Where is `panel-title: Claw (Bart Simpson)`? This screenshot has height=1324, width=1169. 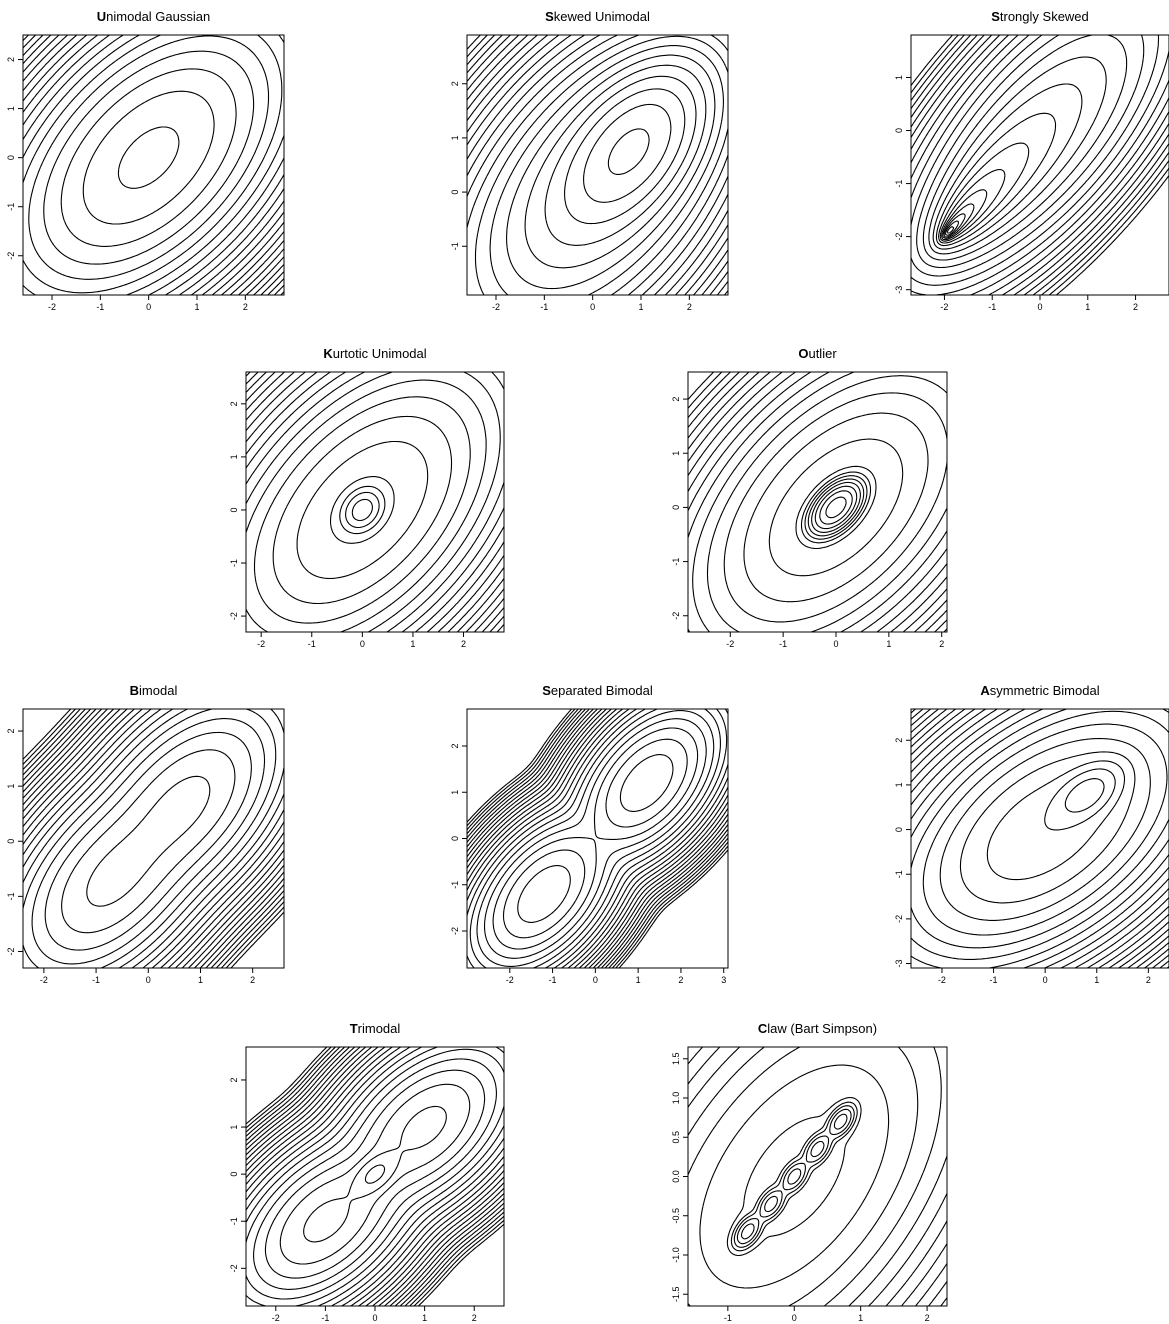
panel-title: Claw (Bart Simpson) is located at coordinates (817, 1028).